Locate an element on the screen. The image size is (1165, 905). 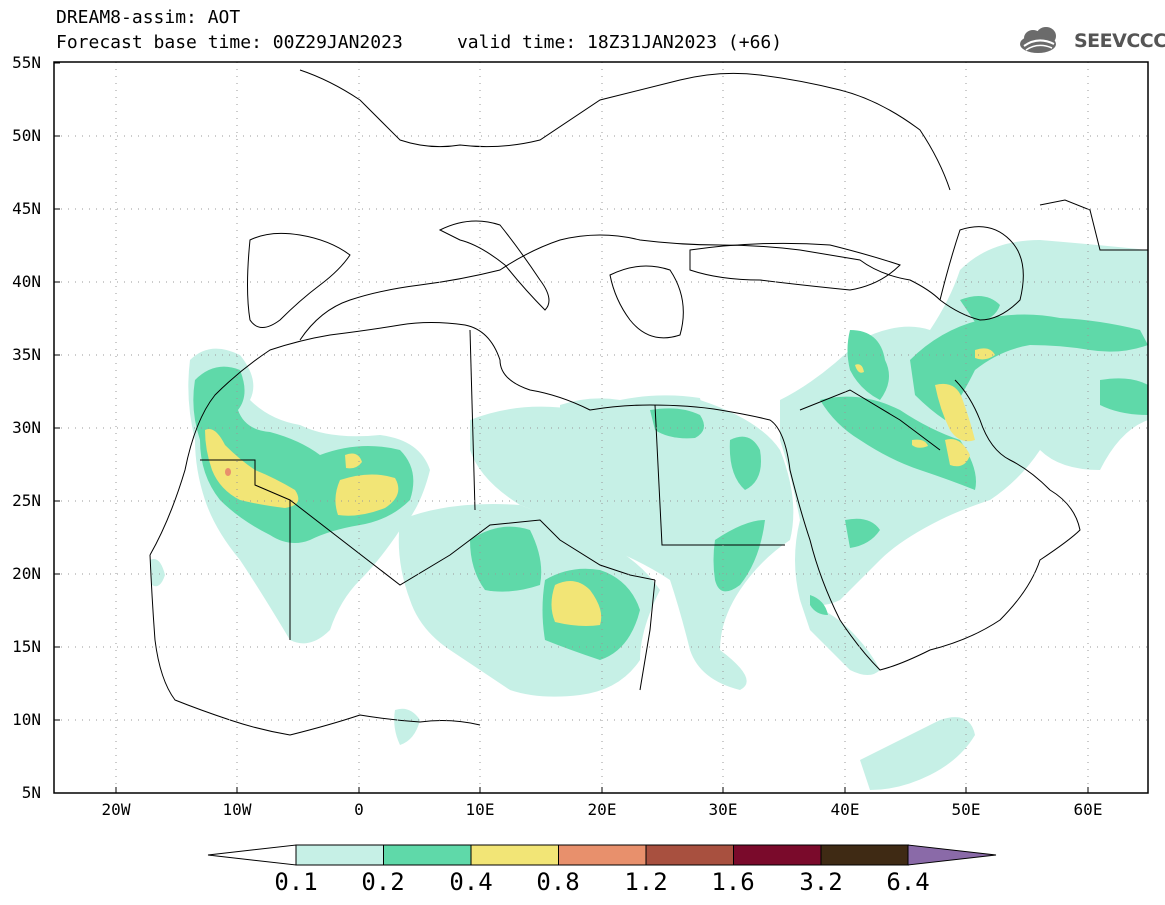
lon-label: 20W is located at coordinates (116, 809).